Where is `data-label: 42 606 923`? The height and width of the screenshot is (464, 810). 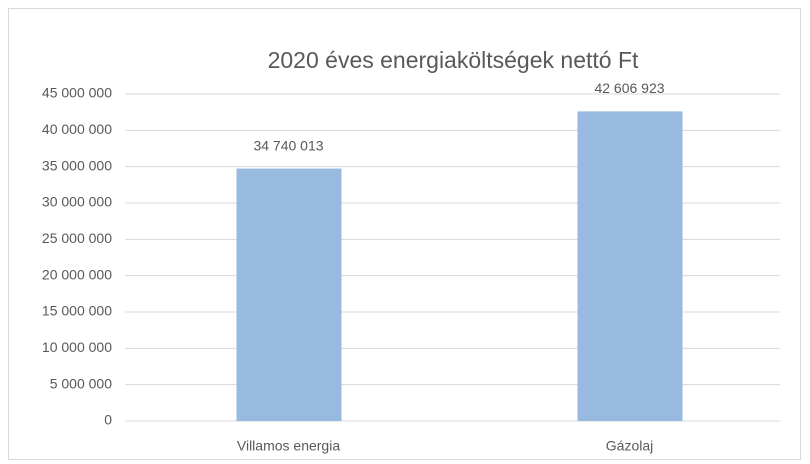 data-label: 42 606 923 is located at coordinates (629, 88).